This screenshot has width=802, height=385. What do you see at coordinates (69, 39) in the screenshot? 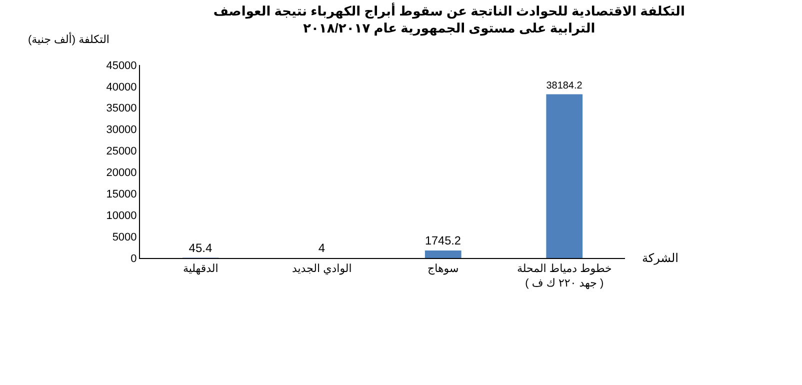
I see `y-axis-title: التكلفة (ألف جنية)` at bounding box center [69, 39].